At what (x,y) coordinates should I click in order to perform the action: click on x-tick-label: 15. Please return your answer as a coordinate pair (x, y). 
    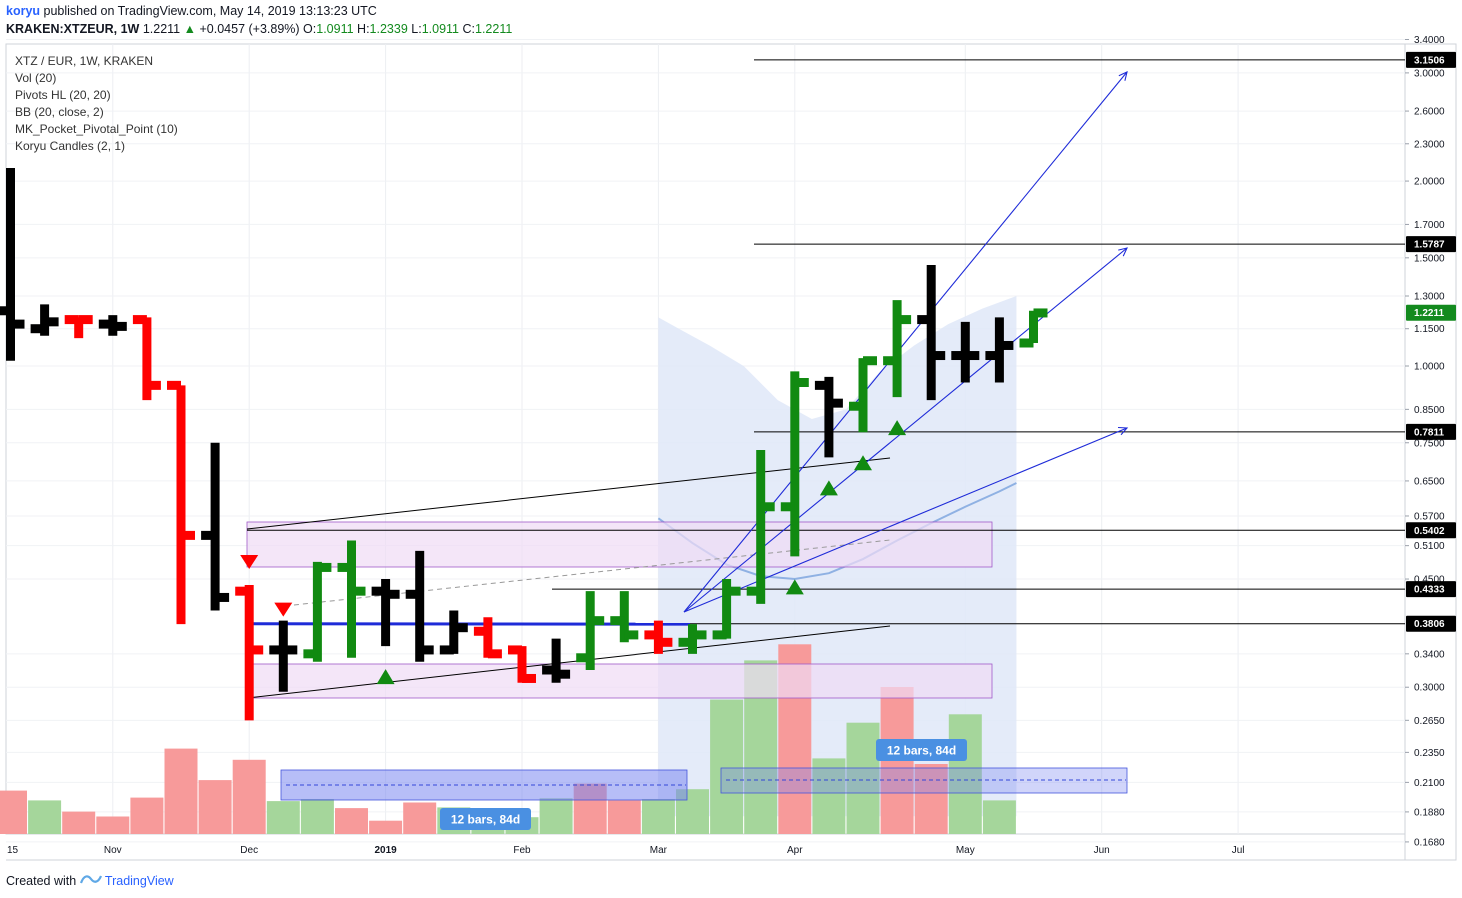
    Looking at the image, I should click on (13, 850).